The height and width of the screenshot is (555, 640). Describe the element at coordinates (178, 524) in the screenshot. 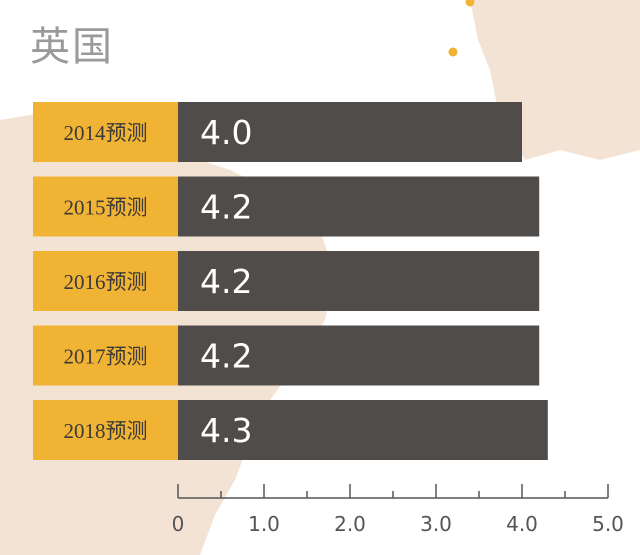

I see `x-tick-label: 0` at that location.